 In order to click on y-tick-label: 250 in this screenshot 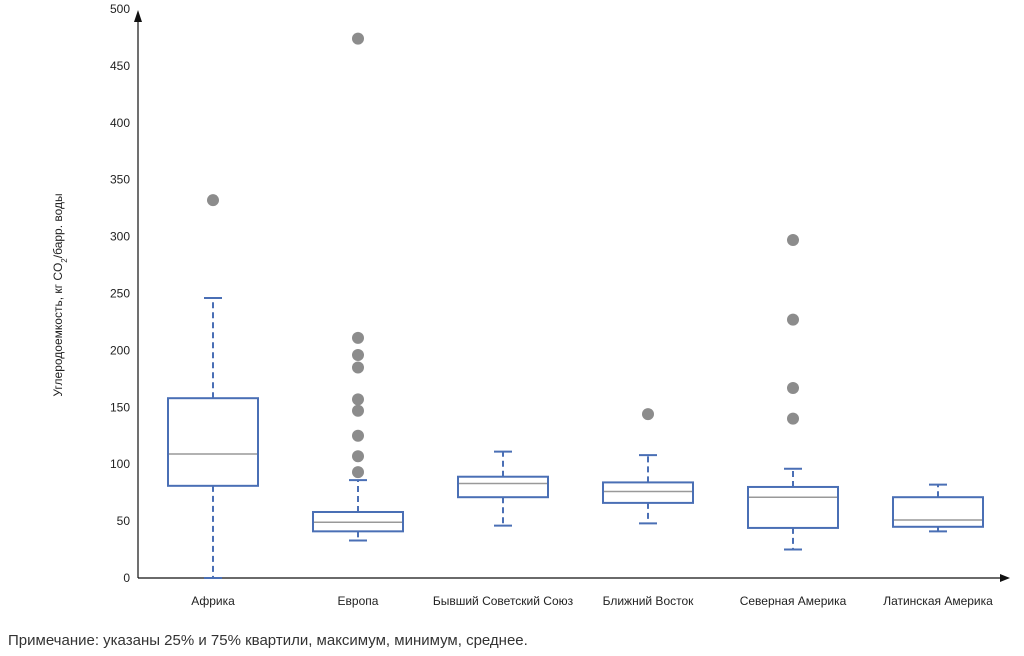, I will do `click(120, 294)`.